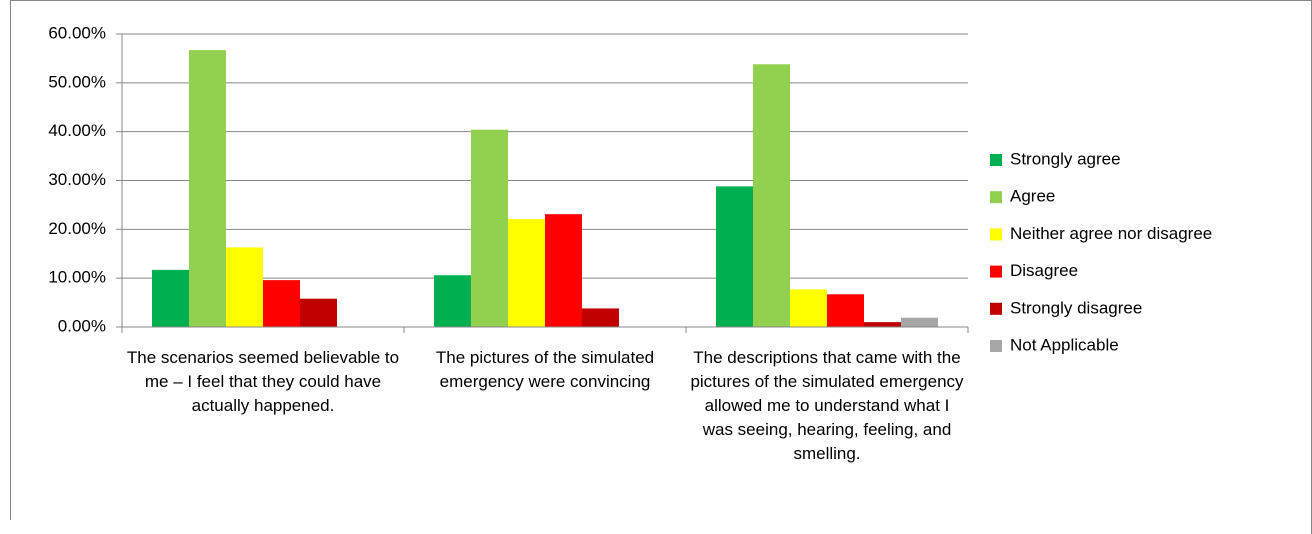 Image resolution: width=1312 pixels, height=534 pixels. Describe the element at coordinates (1076, 307) in the screenshot. I see `legend-label: Strongly disagree` at that location.